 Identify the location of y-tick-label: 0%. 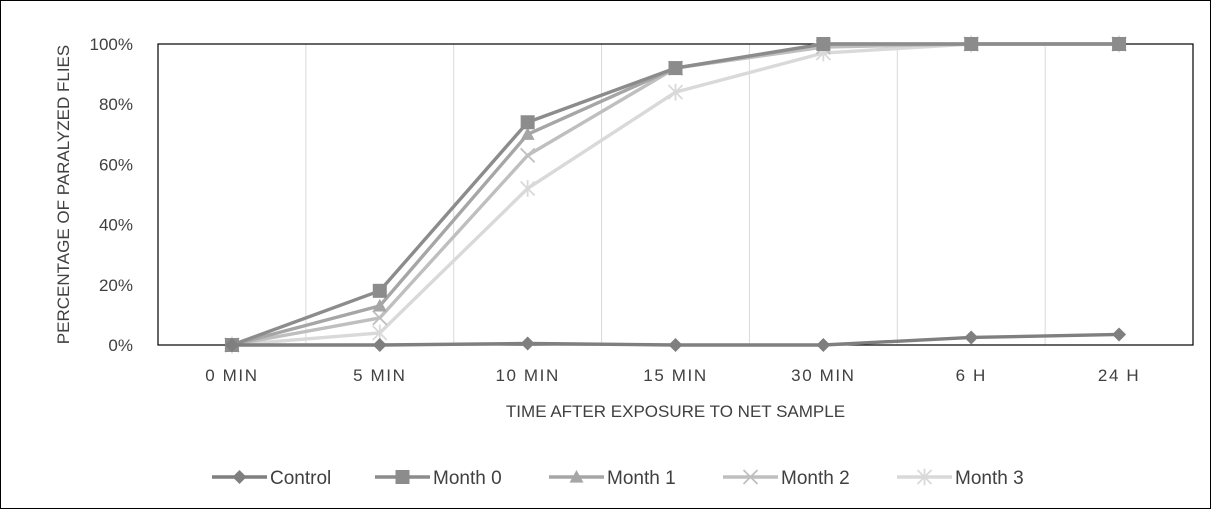
(120, 345).